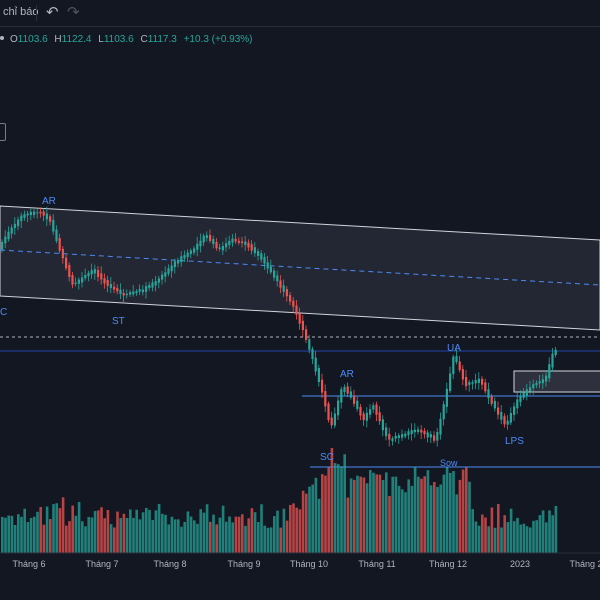 The image size is (600, 600). I want to click on indicators-button: chỉ báo, so click(21, 12).